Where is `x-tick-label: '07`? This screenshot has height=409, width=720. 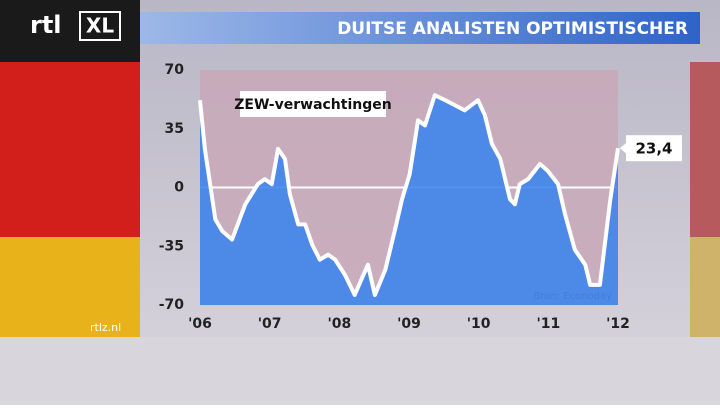 x-tick-label: '07 is located at coordinates (270, 324).